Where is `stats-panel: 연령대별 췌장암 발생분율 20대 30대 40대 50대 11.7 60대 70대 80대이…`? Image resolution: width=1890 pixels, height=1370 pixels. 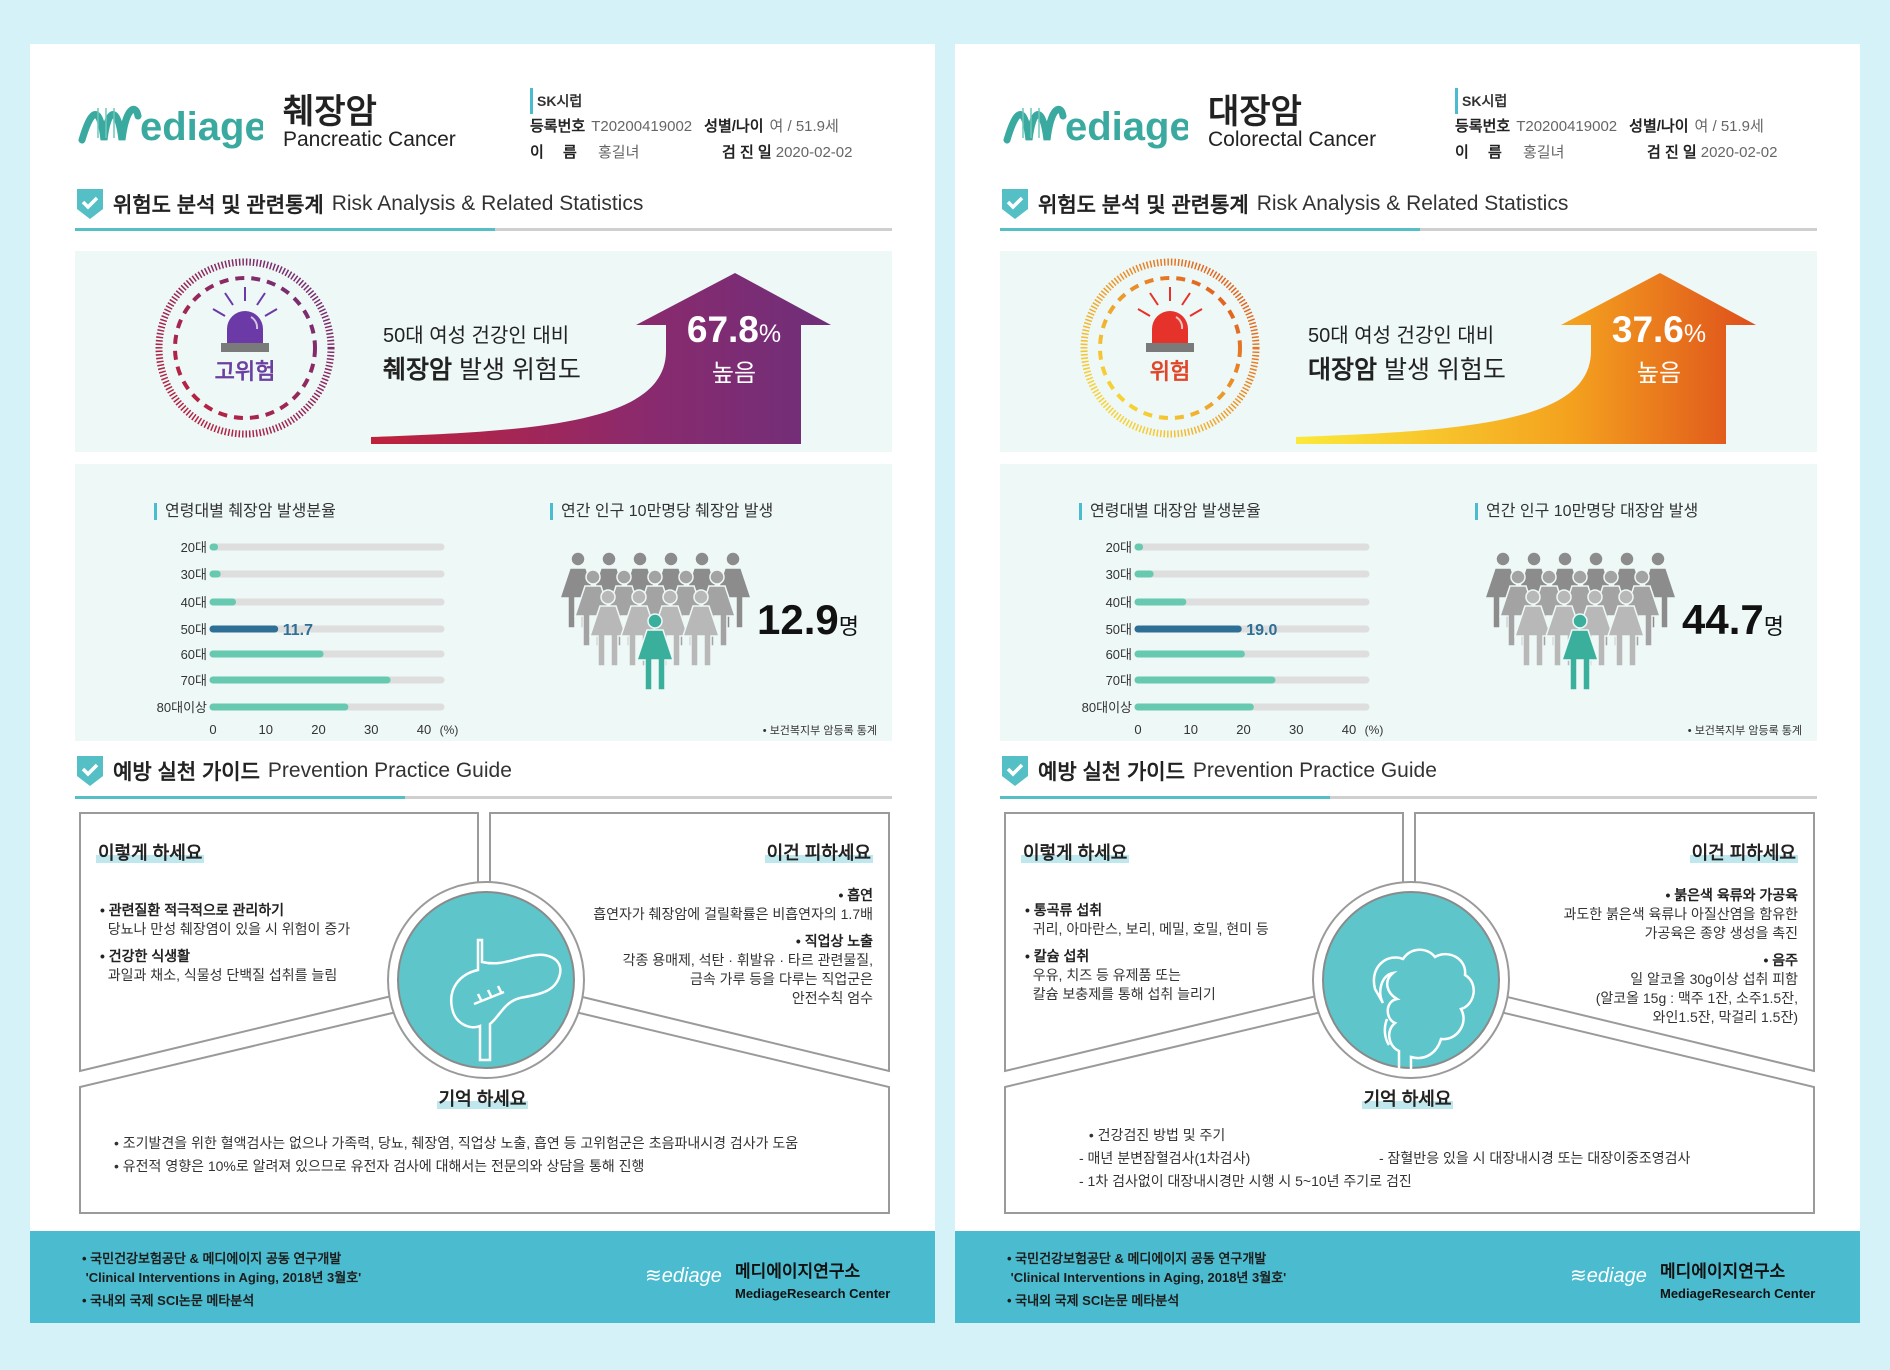 stats-panel: 연령대별 췌장암 발생분율 20대 30대 40대 50대 11.7 60대 70대 80대이… is located at coordinates (483, 602).